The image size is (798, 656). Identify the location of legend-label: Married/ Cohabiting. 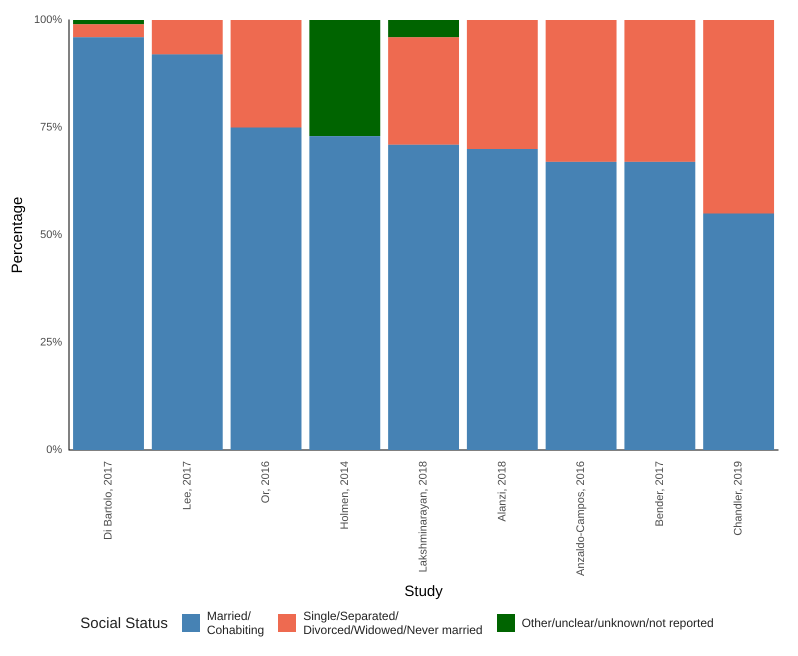
(235, 623).